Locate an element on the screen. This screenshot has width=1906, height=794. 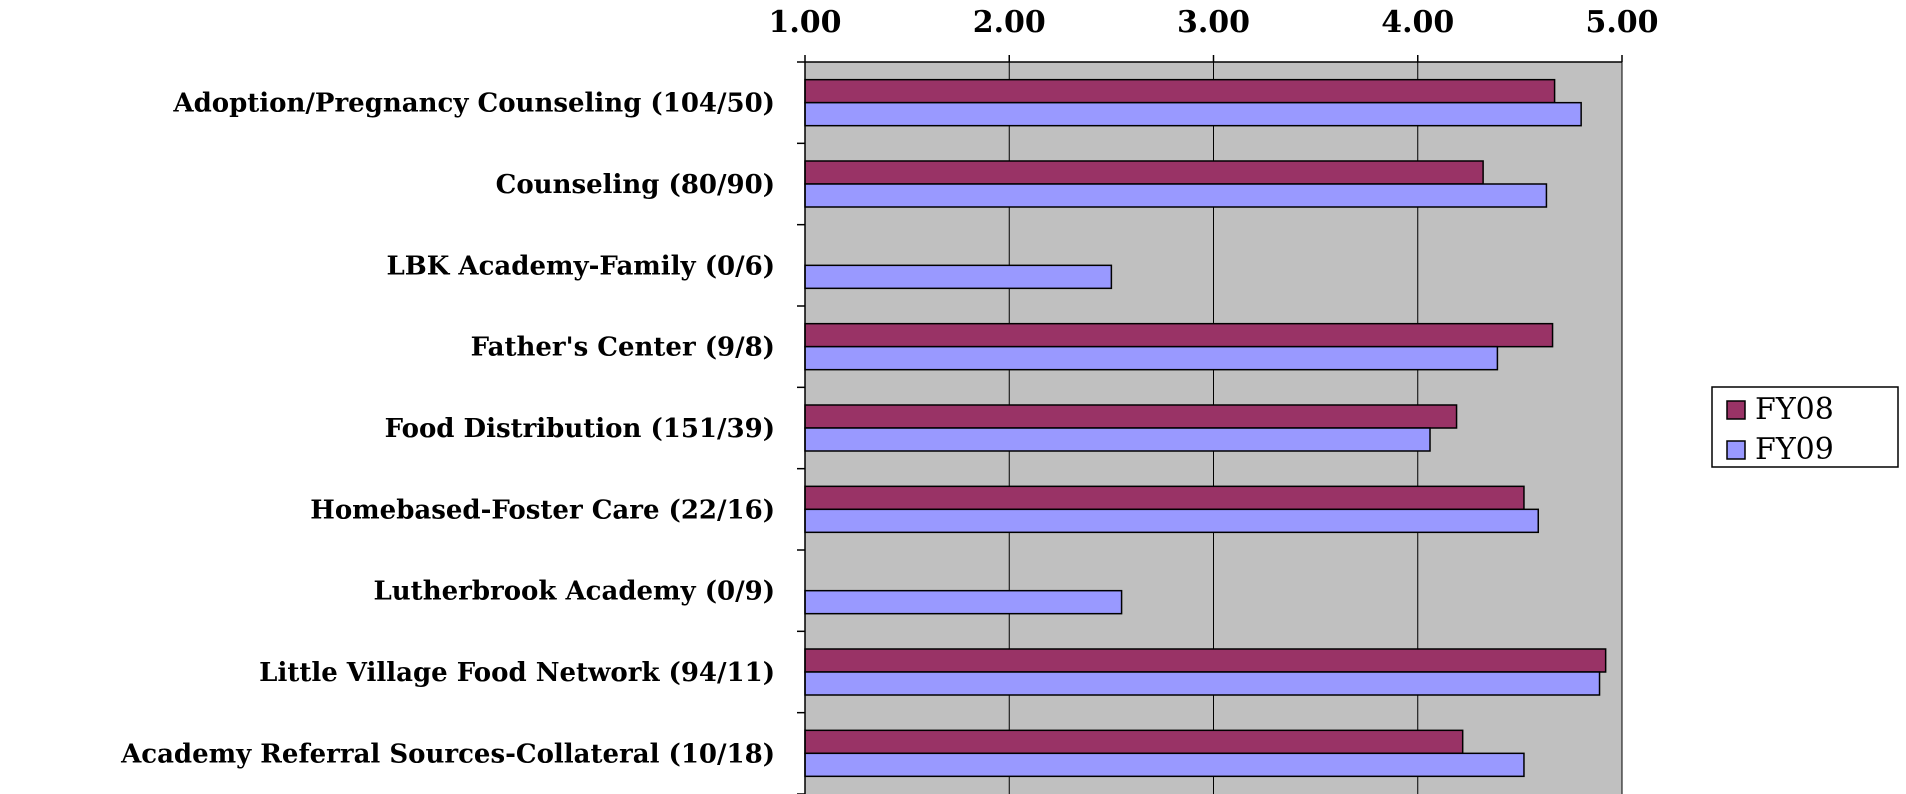
legend-swatch-fy08 is located at coordinates (1736, 410).